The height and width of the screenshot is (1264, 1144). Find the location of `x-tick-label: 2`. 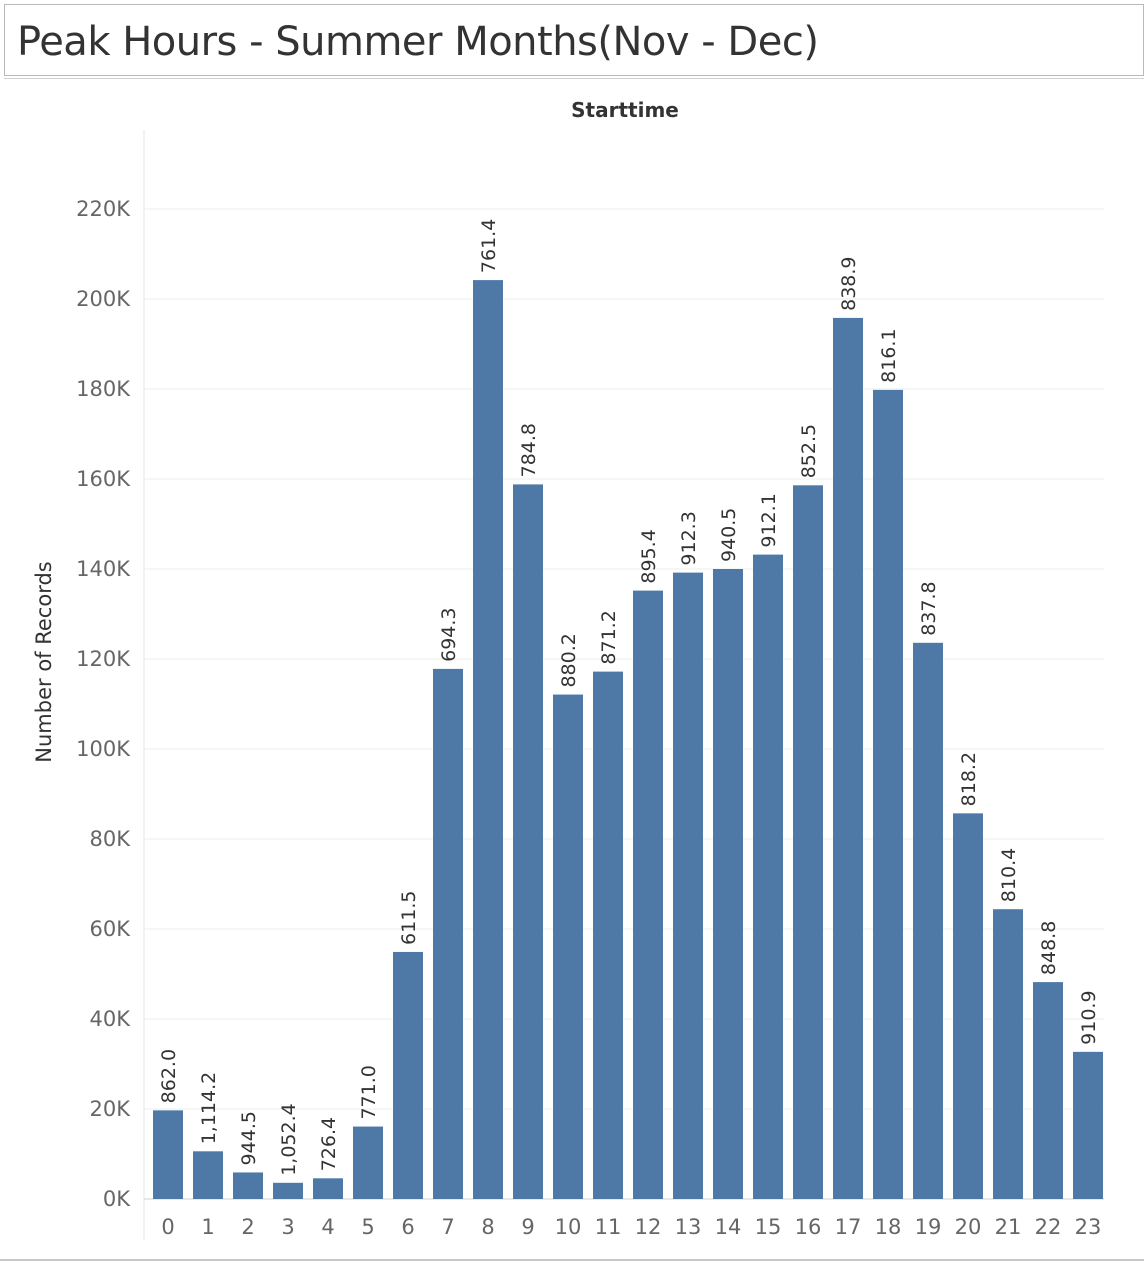

x-tick-label: 2 is located at coordinates (247, 1227).